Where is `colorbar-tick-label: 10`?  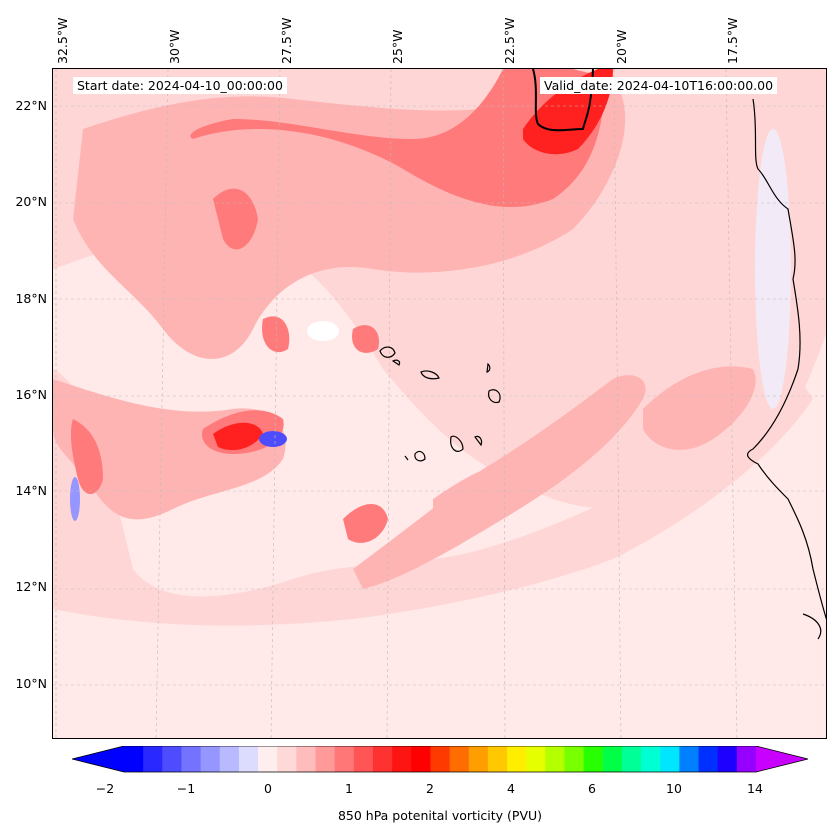 colorbar-tick-label: 10 is located at coordinates (674, 788).